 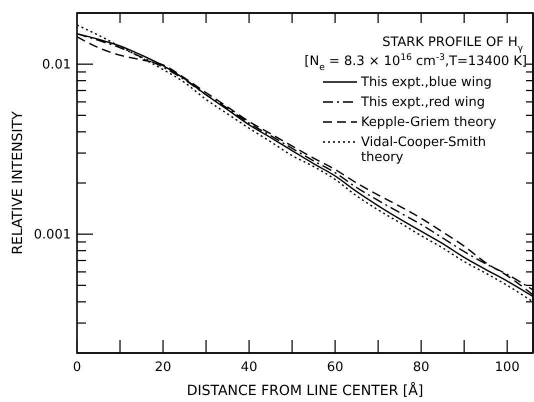 I want to click on annotation: [N$_{e}$ = 8.3 × 10$^{16}$ cm$^{-3}$,T=13400 K], so click(x=415, y=63).